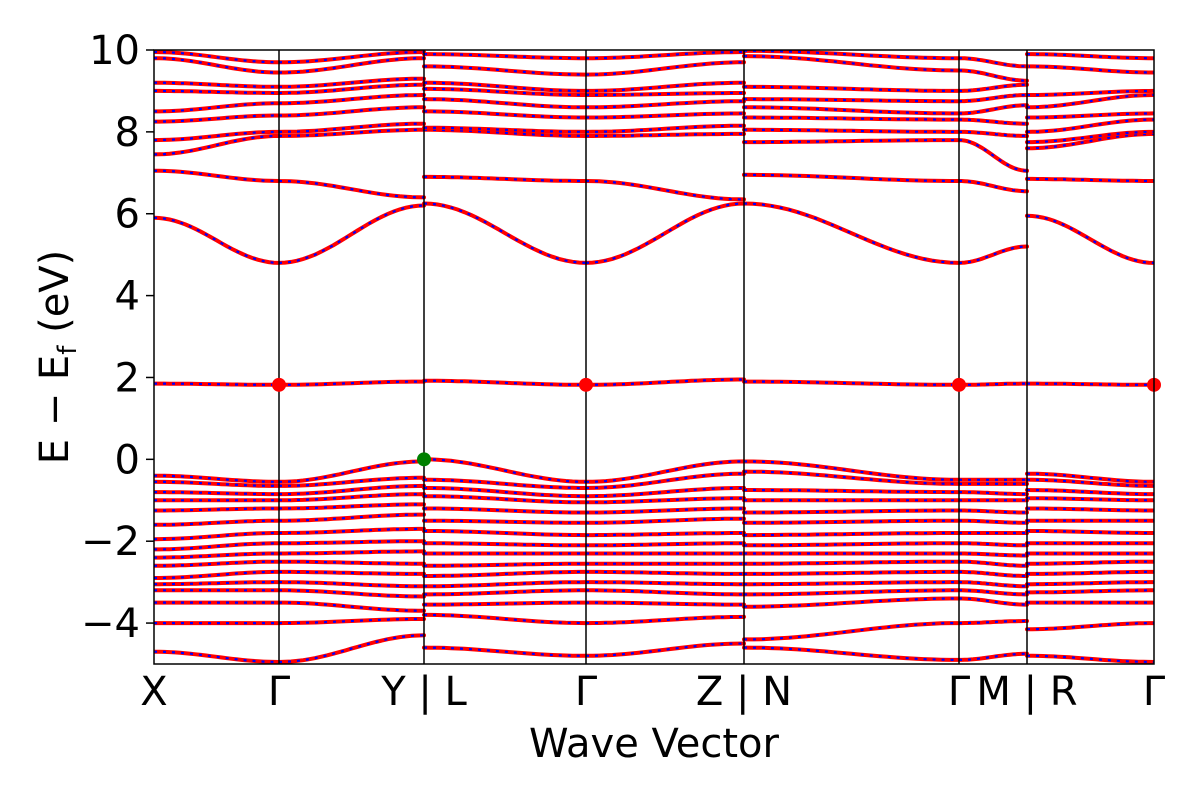 This screenshot has width=1200, height=800. What do you see at coordinates (127, 215) in the screenshot?
I see `y-tick-label: 6` at bounding box center [127, 215].